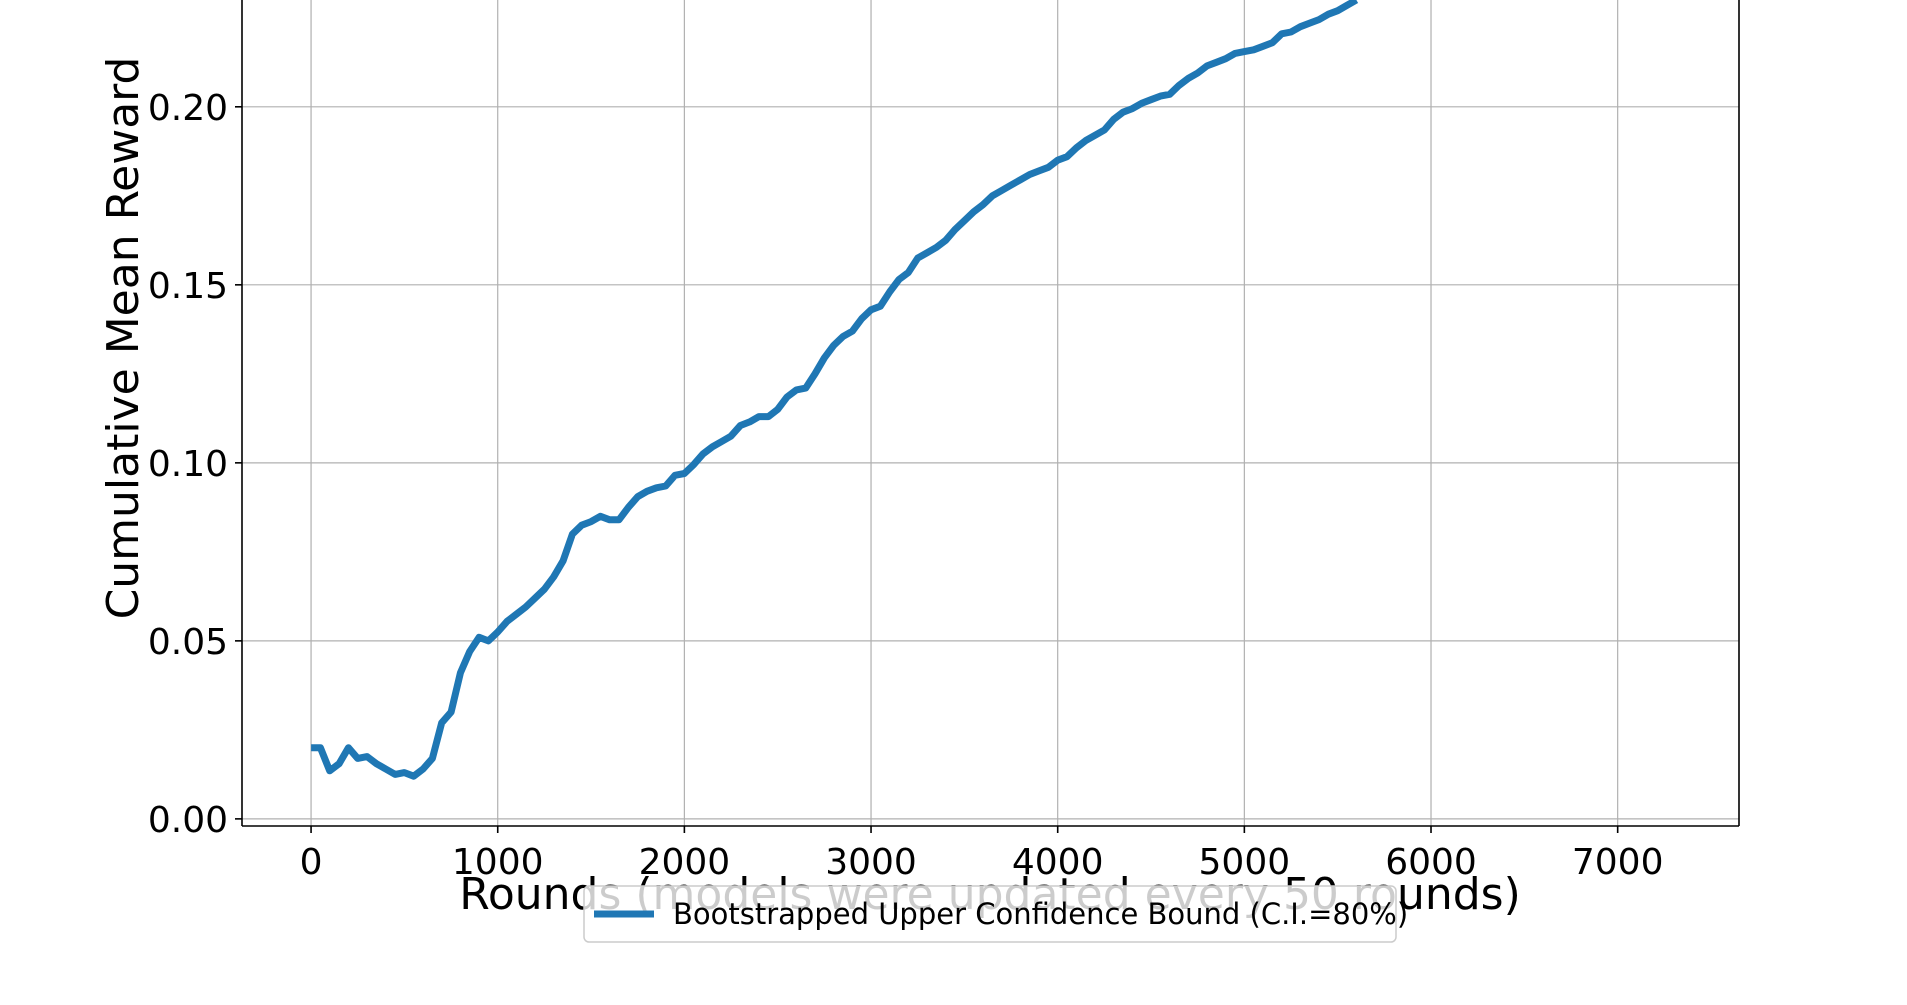  I want to click on x-tick-label: 5000, so click(1245, 862).